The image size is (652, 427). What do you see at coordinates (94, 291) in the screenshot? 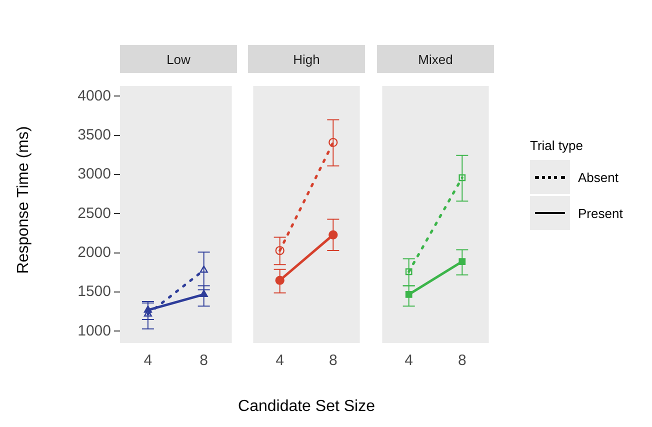
I see `y-tick-label: 1500` at bounding box center [94, 291].